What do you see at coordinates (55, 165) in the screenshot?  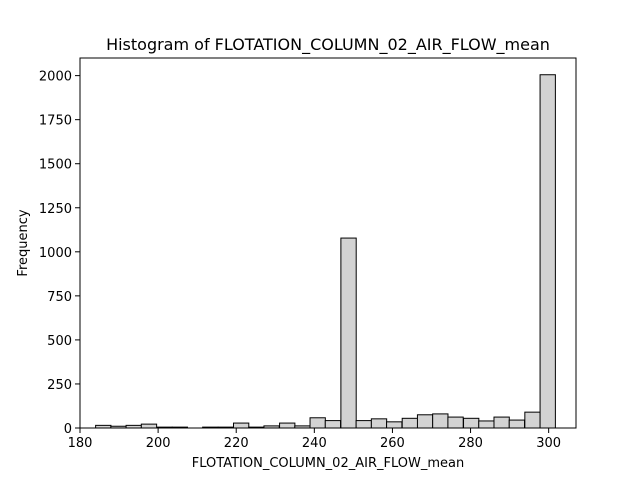 I see `y-tick-label-6: 1500` at bounding box center [55, 165].